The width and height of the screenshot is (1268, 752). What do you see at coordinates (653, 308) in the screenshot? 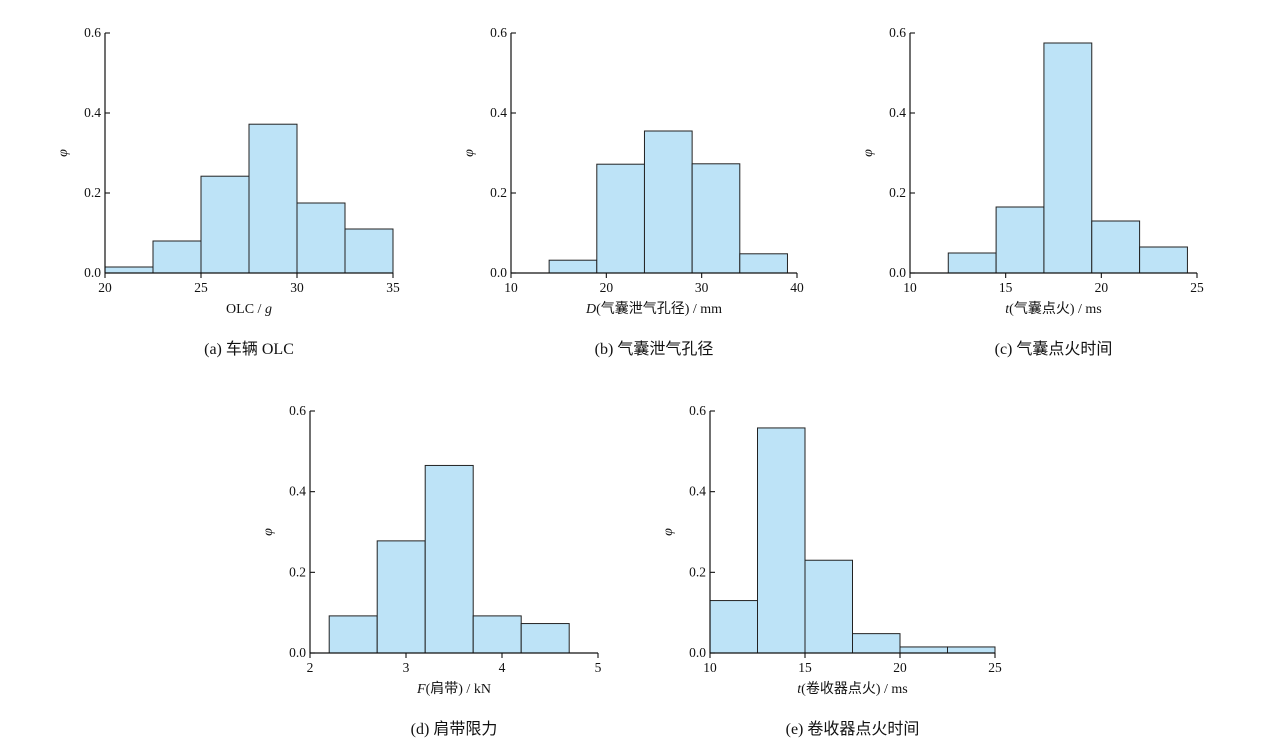
I see `x-axis-label: D(气囊泄气孔径) / mm` at bounding box center [653, 308].